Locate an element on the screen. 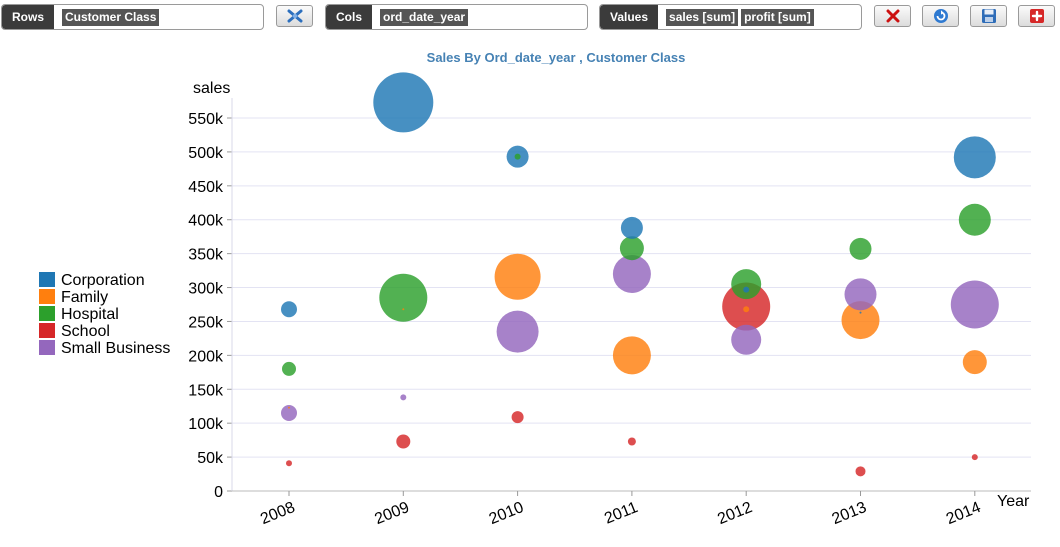 The width and height of the screenshot is (1060, 547). legend-label-small-business: Small Business is located at coordinates (115, 348).